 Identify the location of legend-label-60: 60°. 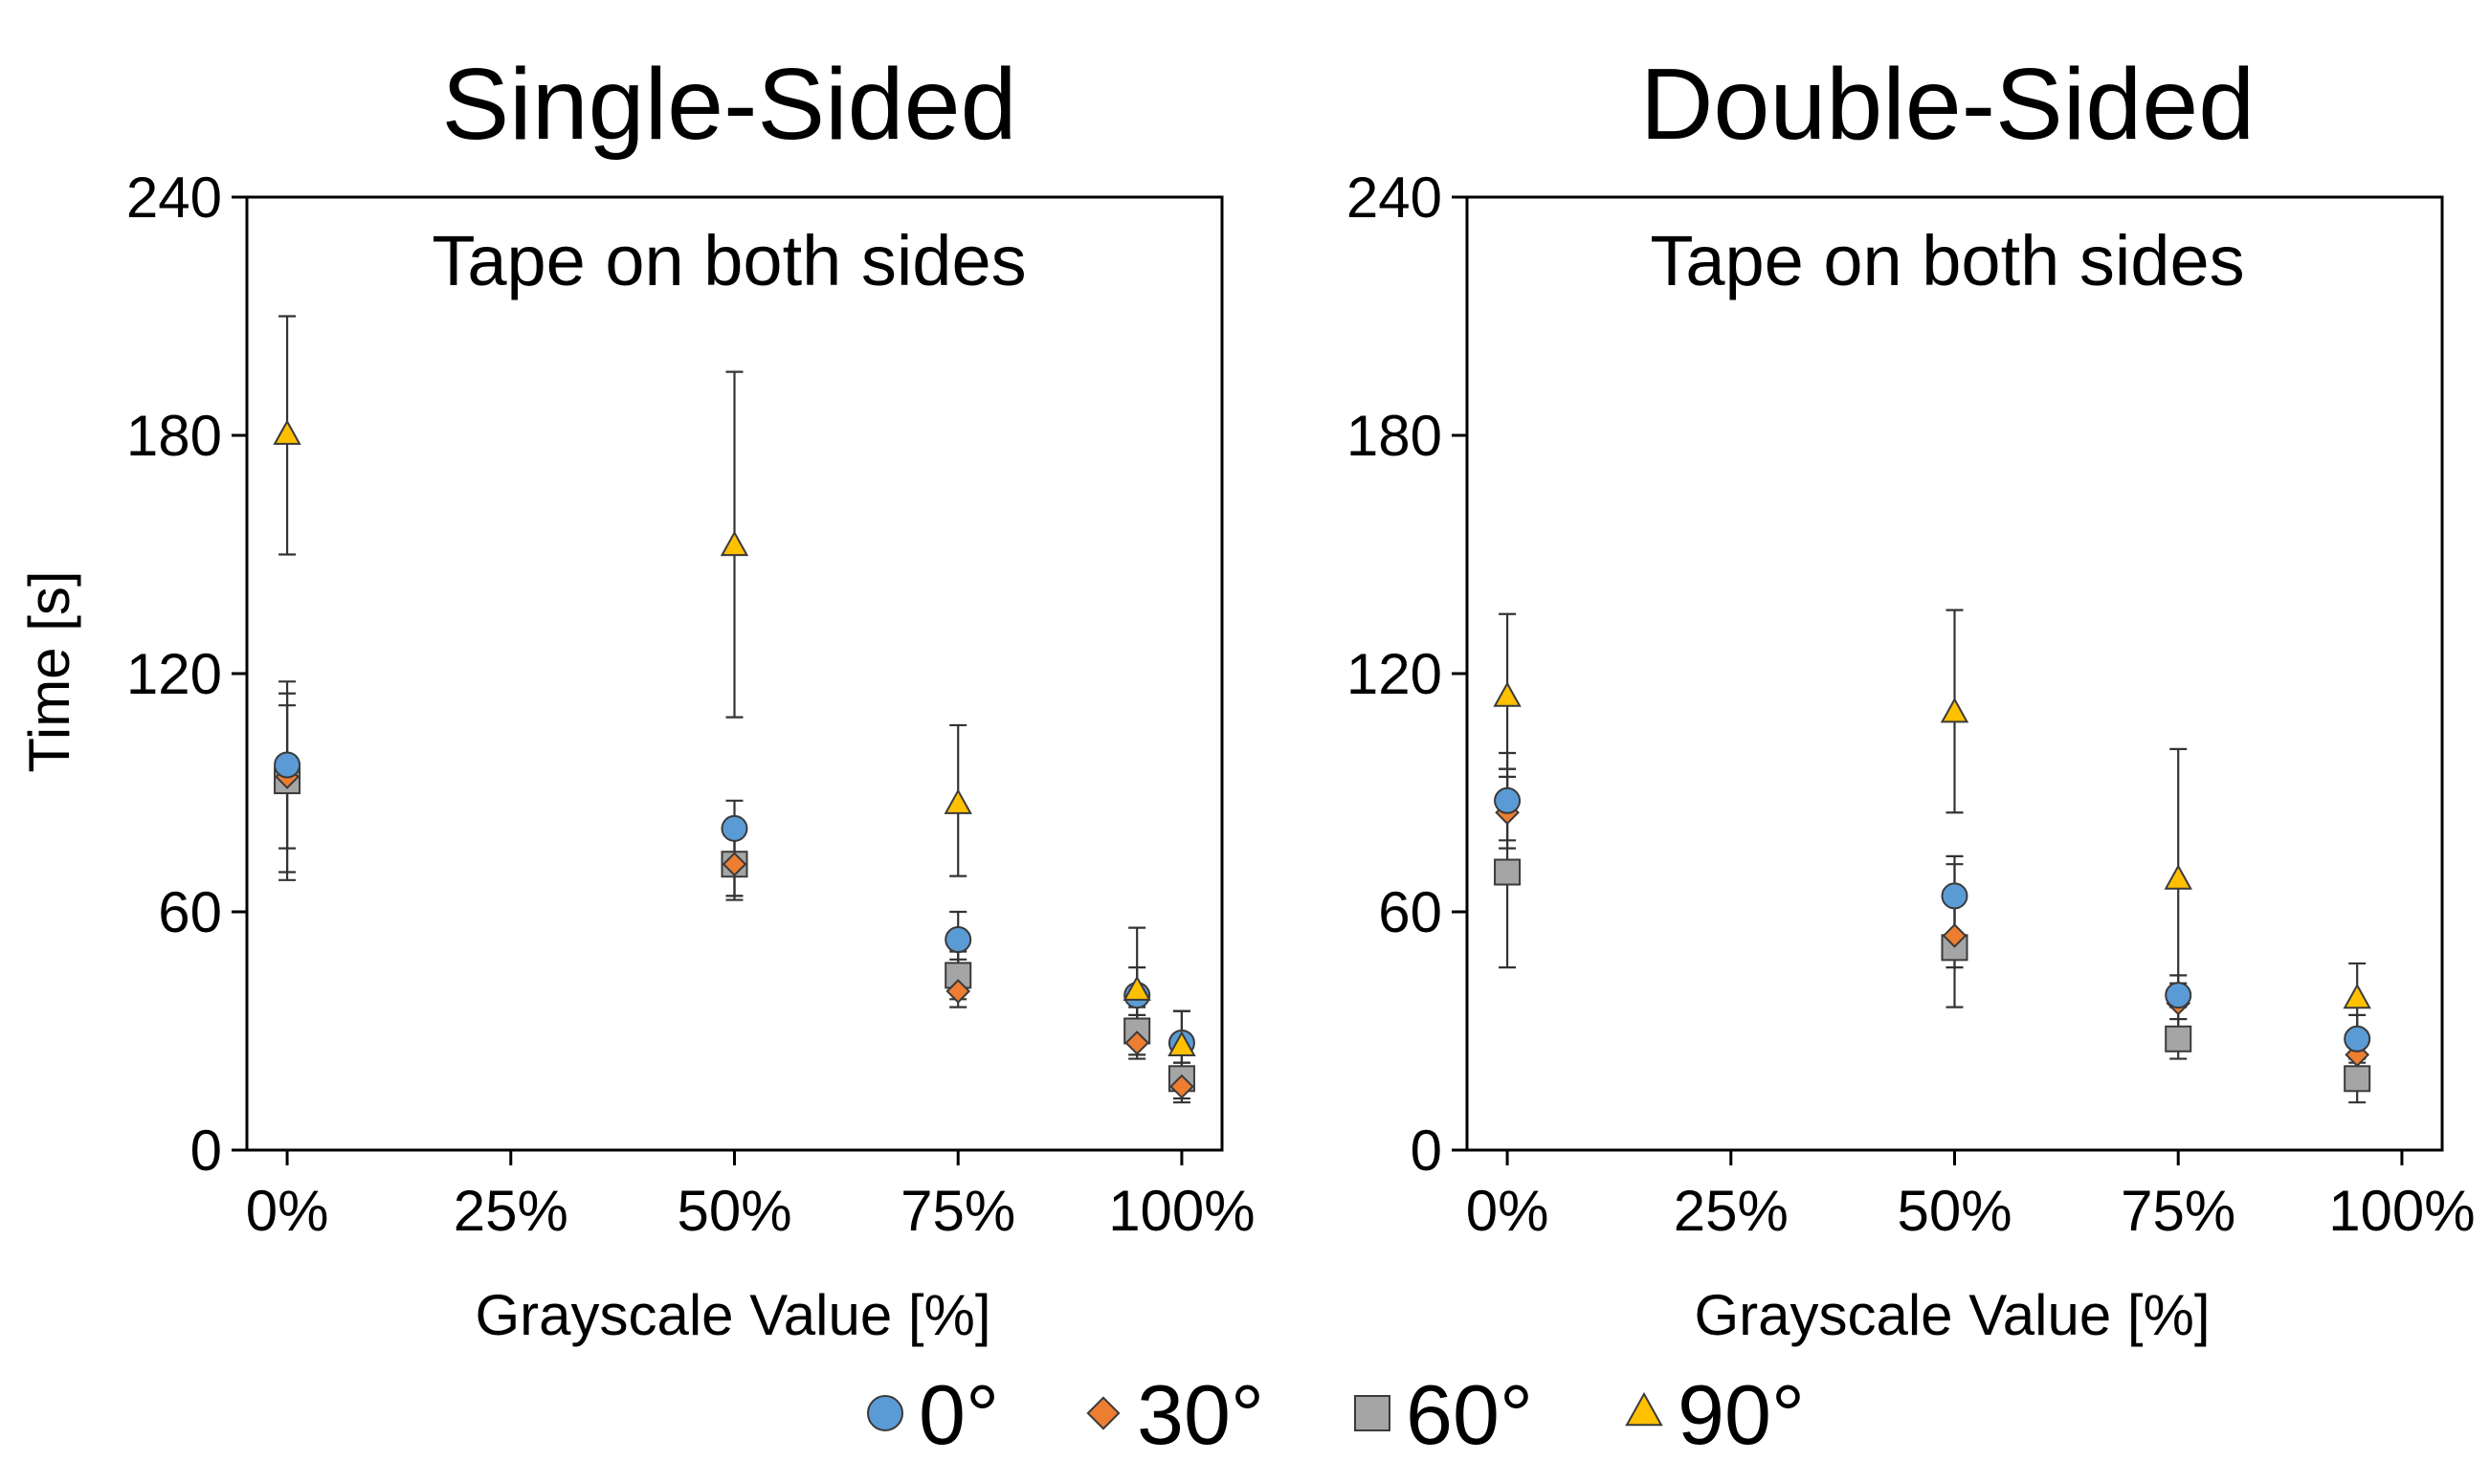
(1469, 1414).